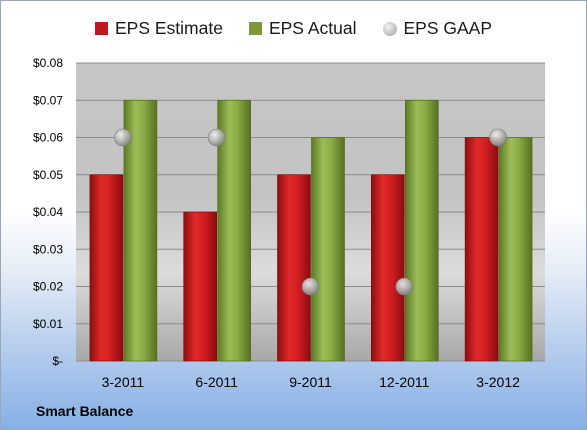  Describe the element at coordinates (48, 249) in the screenshot. I see `y-tick-label: $0.03` at that location.